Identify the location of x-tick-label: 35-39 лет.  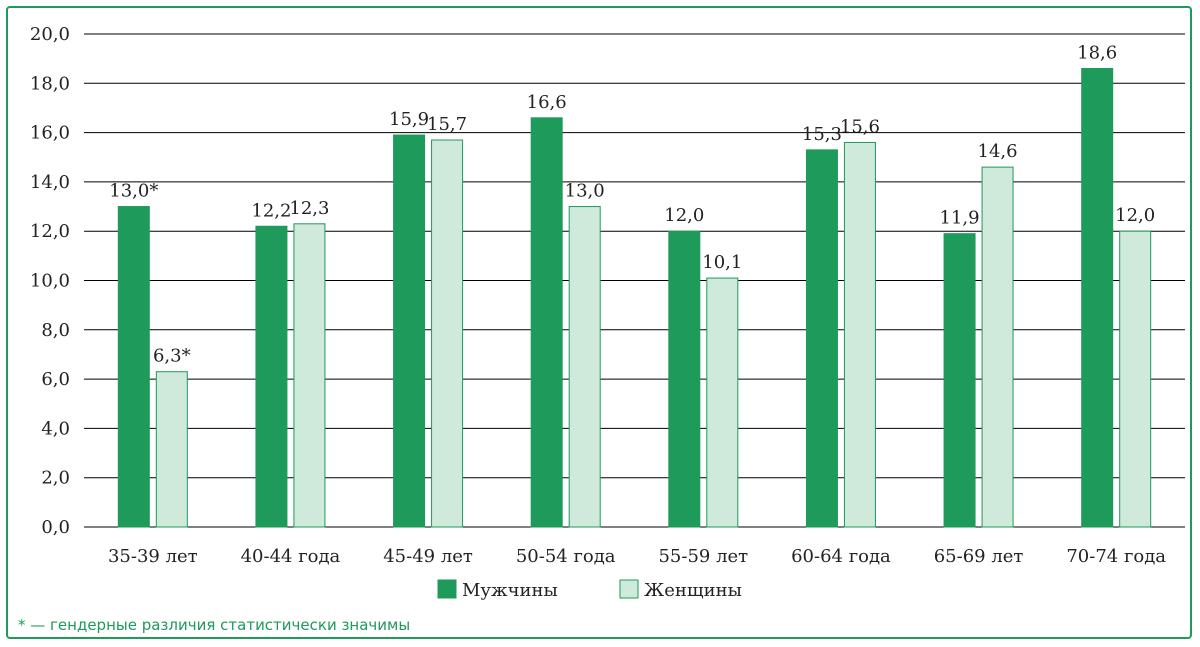
(153, 556).